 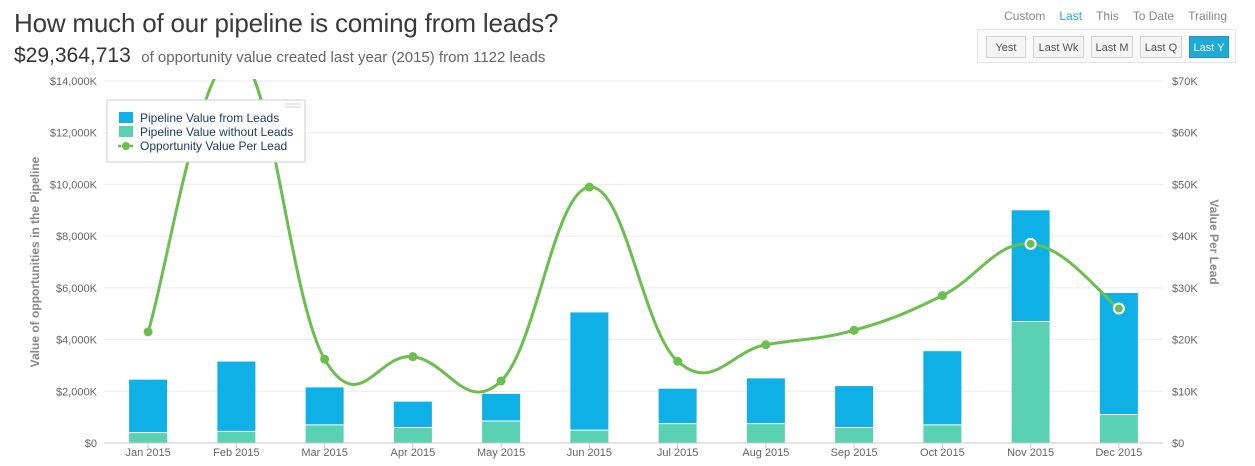 What do you see at coordinates (413, 453) in the screenshot?
I see `x-tick-label: Apr 2015` at bounding box center [413, 453].